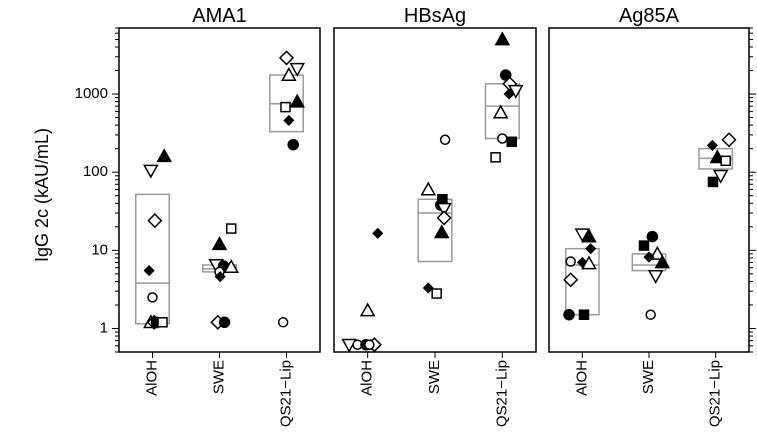 This screenshot has height=445, width=757. I want to click on panel-title: AMA1, so click(219, 16).